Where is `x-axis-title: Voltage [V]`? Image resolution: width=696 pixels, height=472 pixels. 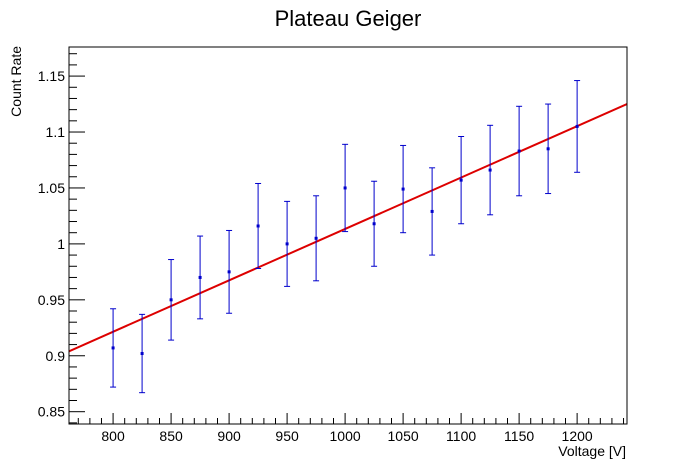 x-axis-title: Voltage [V] is located at coordinates (592, 451).